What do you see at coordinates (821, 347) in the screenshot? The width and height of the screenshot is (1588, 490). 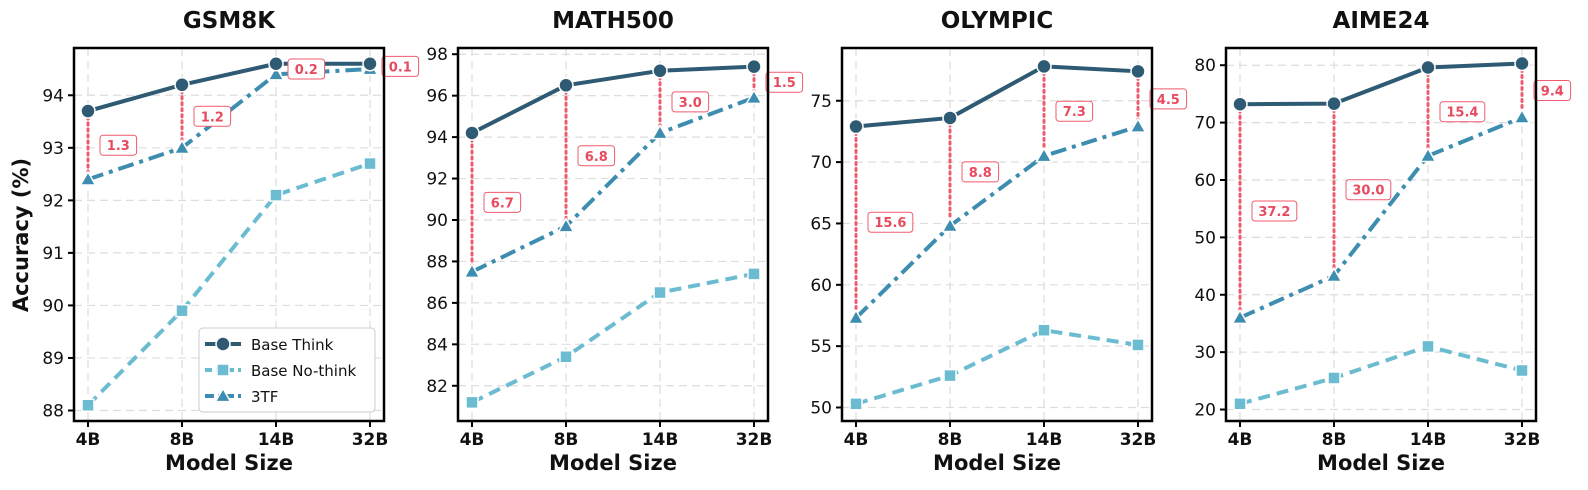 I see `y-tick-label: 55` at bounding box center [821, 347].